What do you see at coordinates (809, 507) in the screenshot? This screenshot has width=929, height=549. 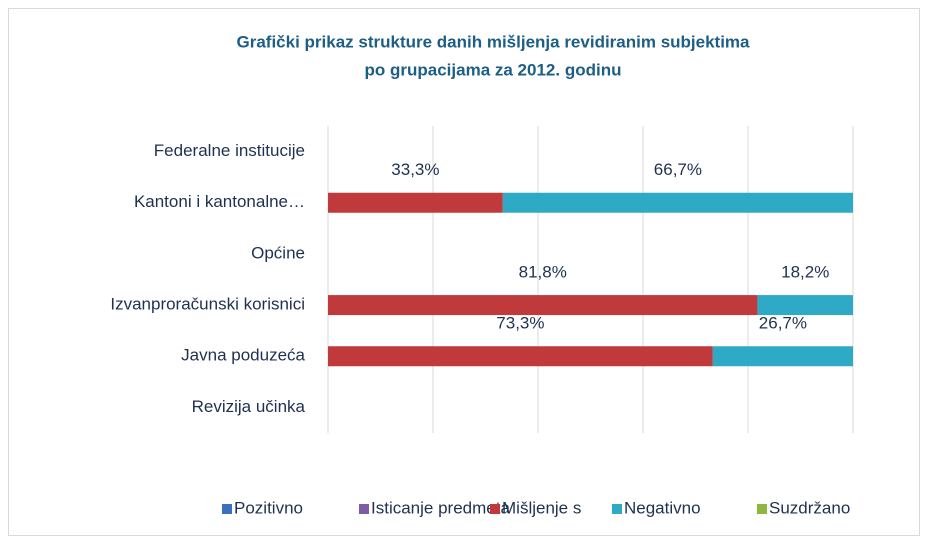 I see `legend-label: Suzdržano` at bounding box center [809, 507].